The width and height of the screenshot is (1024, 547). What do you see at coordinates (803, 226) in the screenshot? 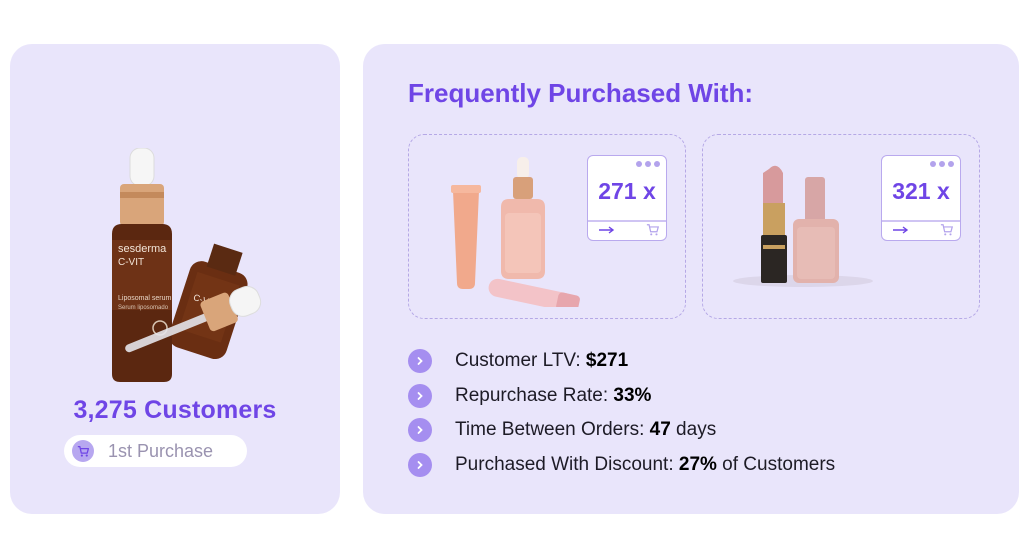
I see `lipstick-product-image` at bounding box center [803, 226].